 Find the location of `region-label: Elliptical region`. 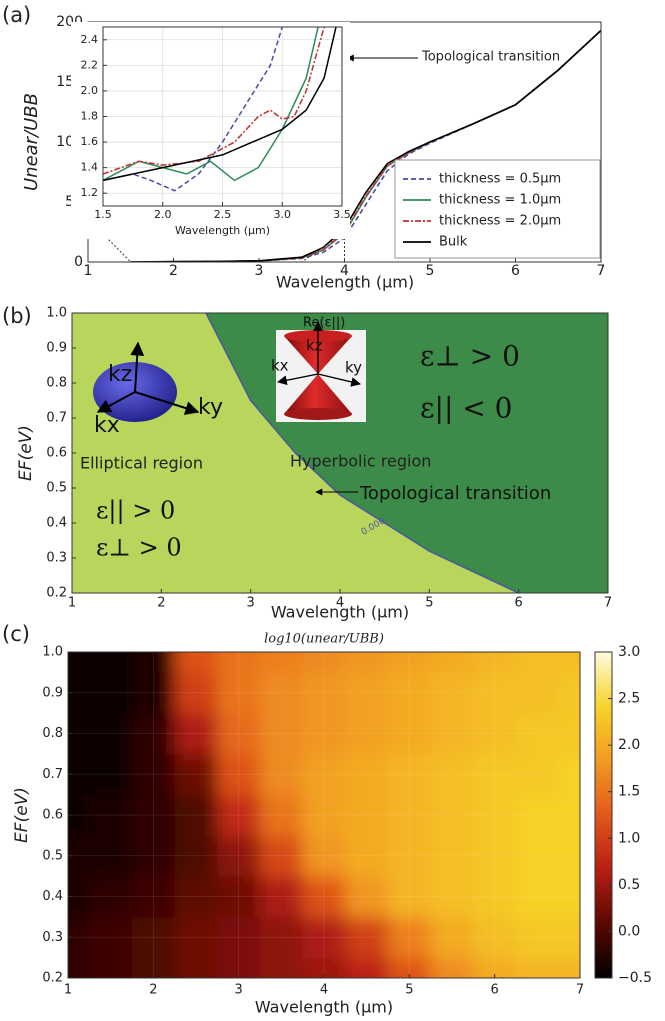

region-label: Elliptical region is located at coordinates (141, 463).